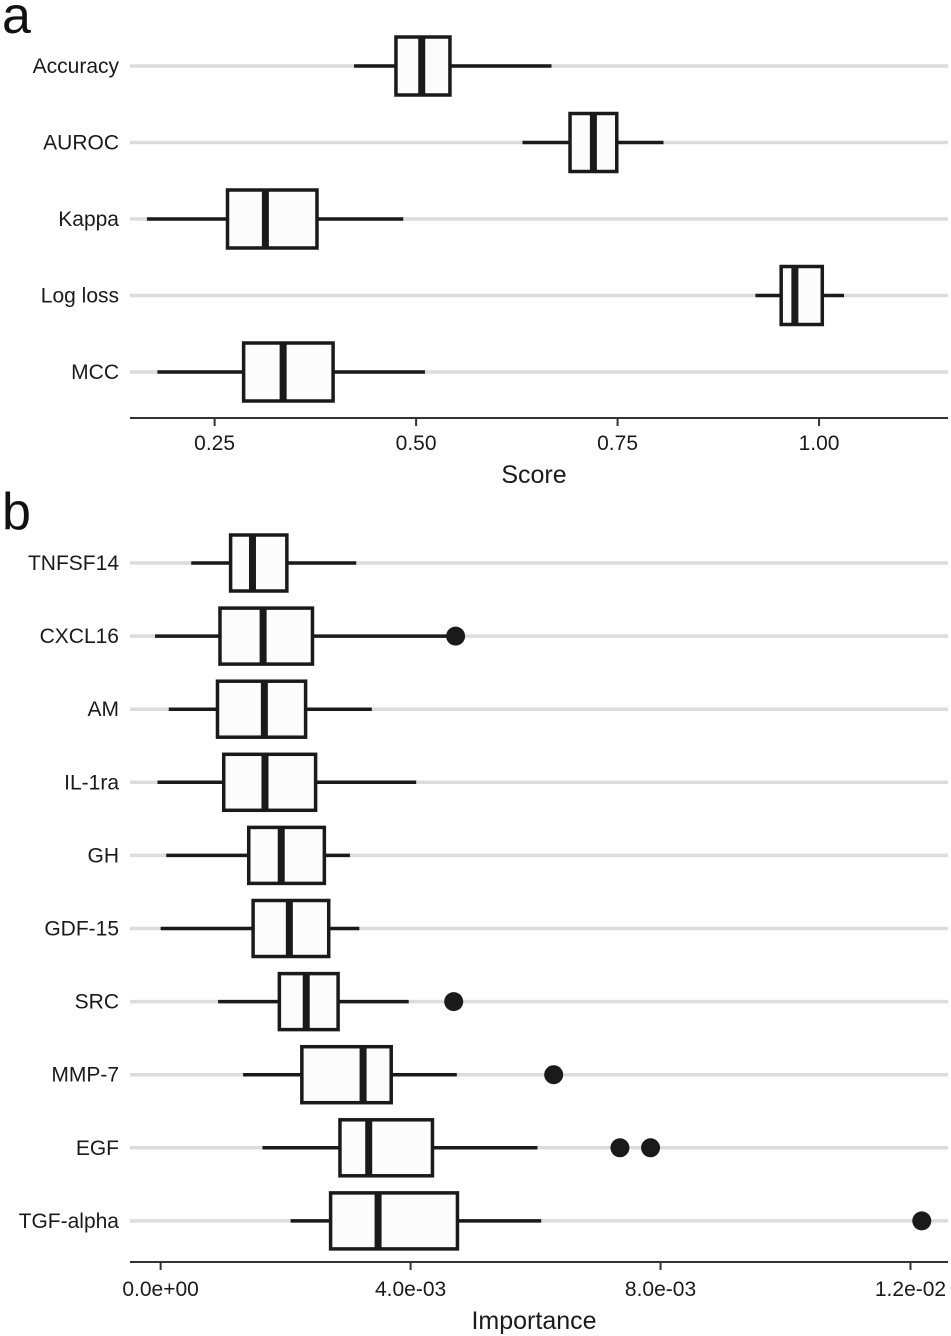  I want to click on iqr-box-log-loss, so click(802, 295).